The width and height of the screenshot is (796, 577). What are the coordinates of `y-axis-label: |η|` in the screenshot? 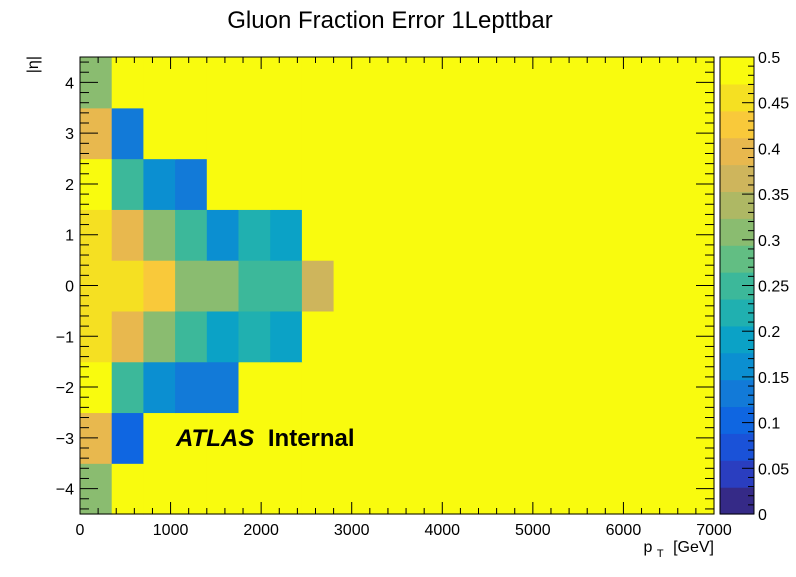 It's located at (33, 64).